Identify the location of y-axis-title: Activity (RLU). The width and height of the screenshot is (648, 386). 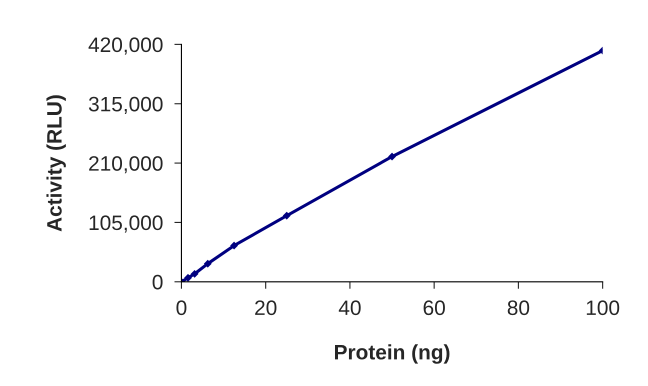
(56, 163).